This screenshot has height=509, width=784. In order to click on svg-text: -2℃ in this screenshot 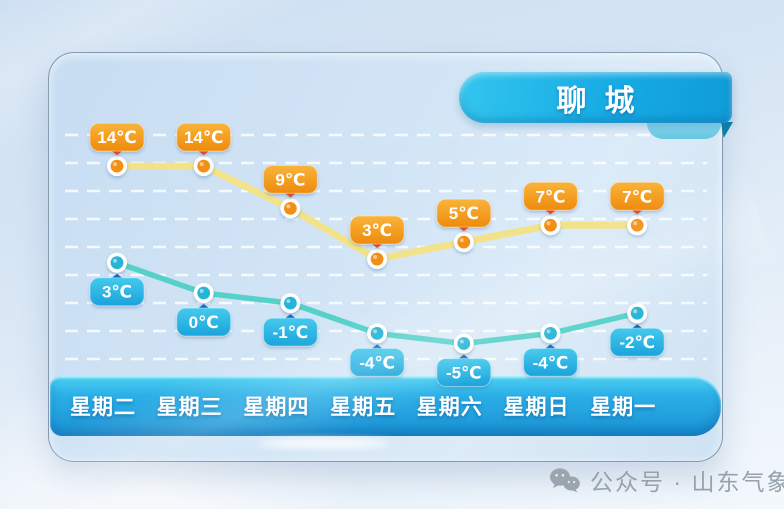, I will do `click(637, 342)`.